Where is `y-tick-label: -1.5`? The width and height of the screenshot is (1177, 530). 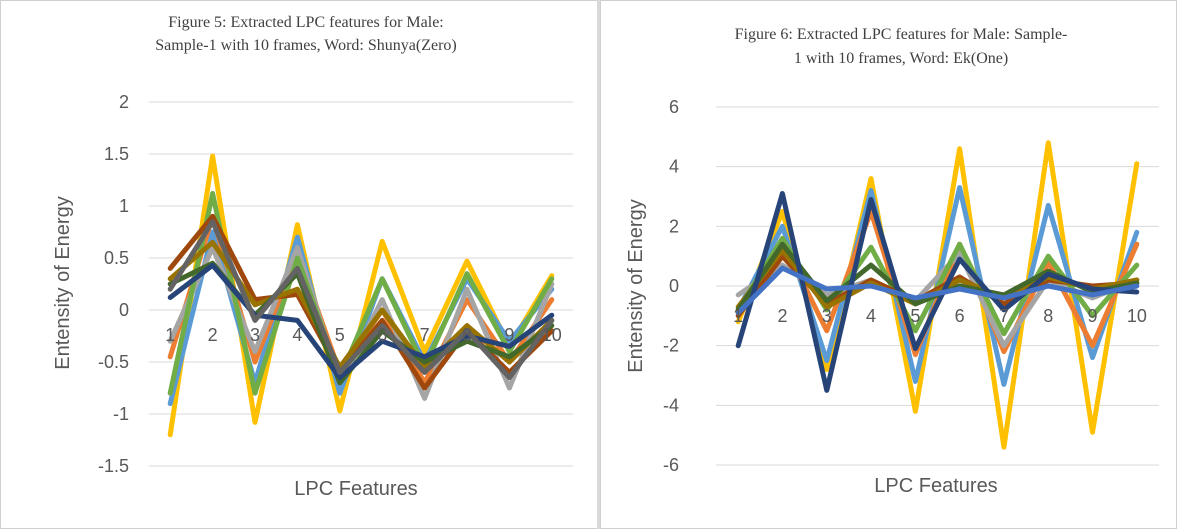 y-tick-label: -1.5 is located at coordinates (113, 466).